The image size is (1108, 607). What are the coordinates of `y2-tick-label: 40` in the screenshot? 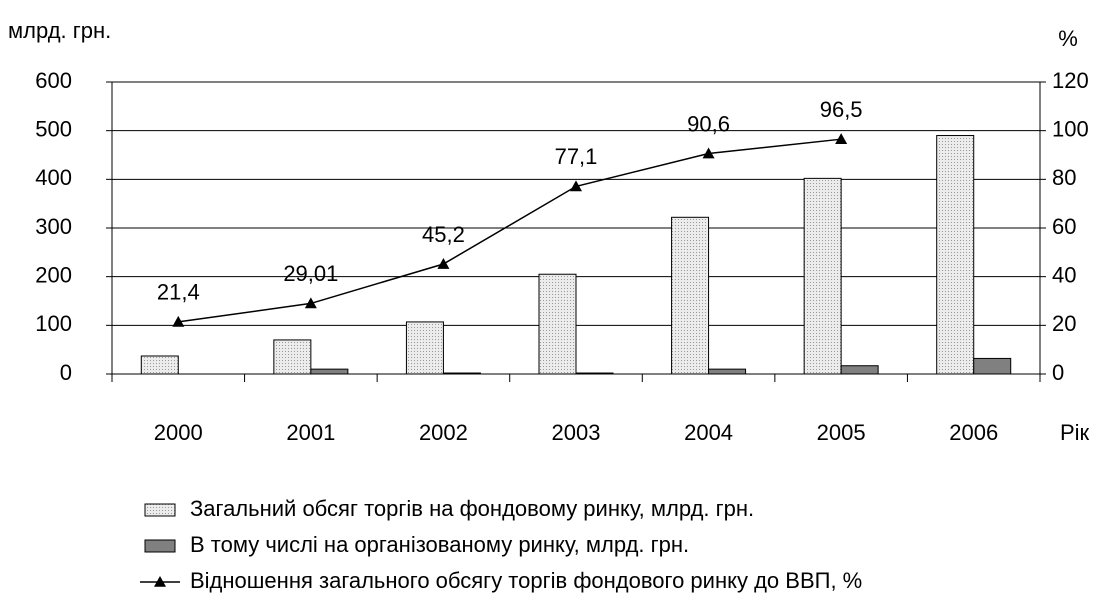 It's located at (1064, 274).